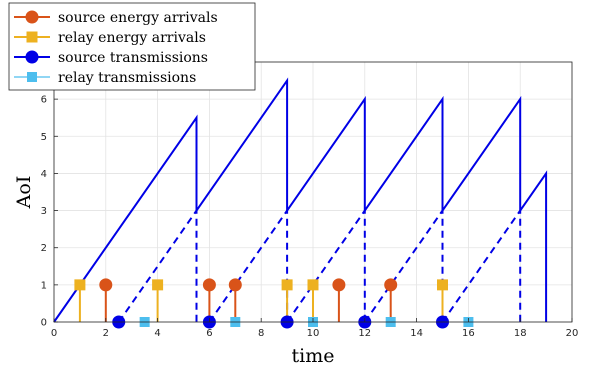  What do you see at coordinates (138, 18) in the screenshot?
I see `legend-label-source-energy: source energy arrivals` at bounding box center [138, 18].